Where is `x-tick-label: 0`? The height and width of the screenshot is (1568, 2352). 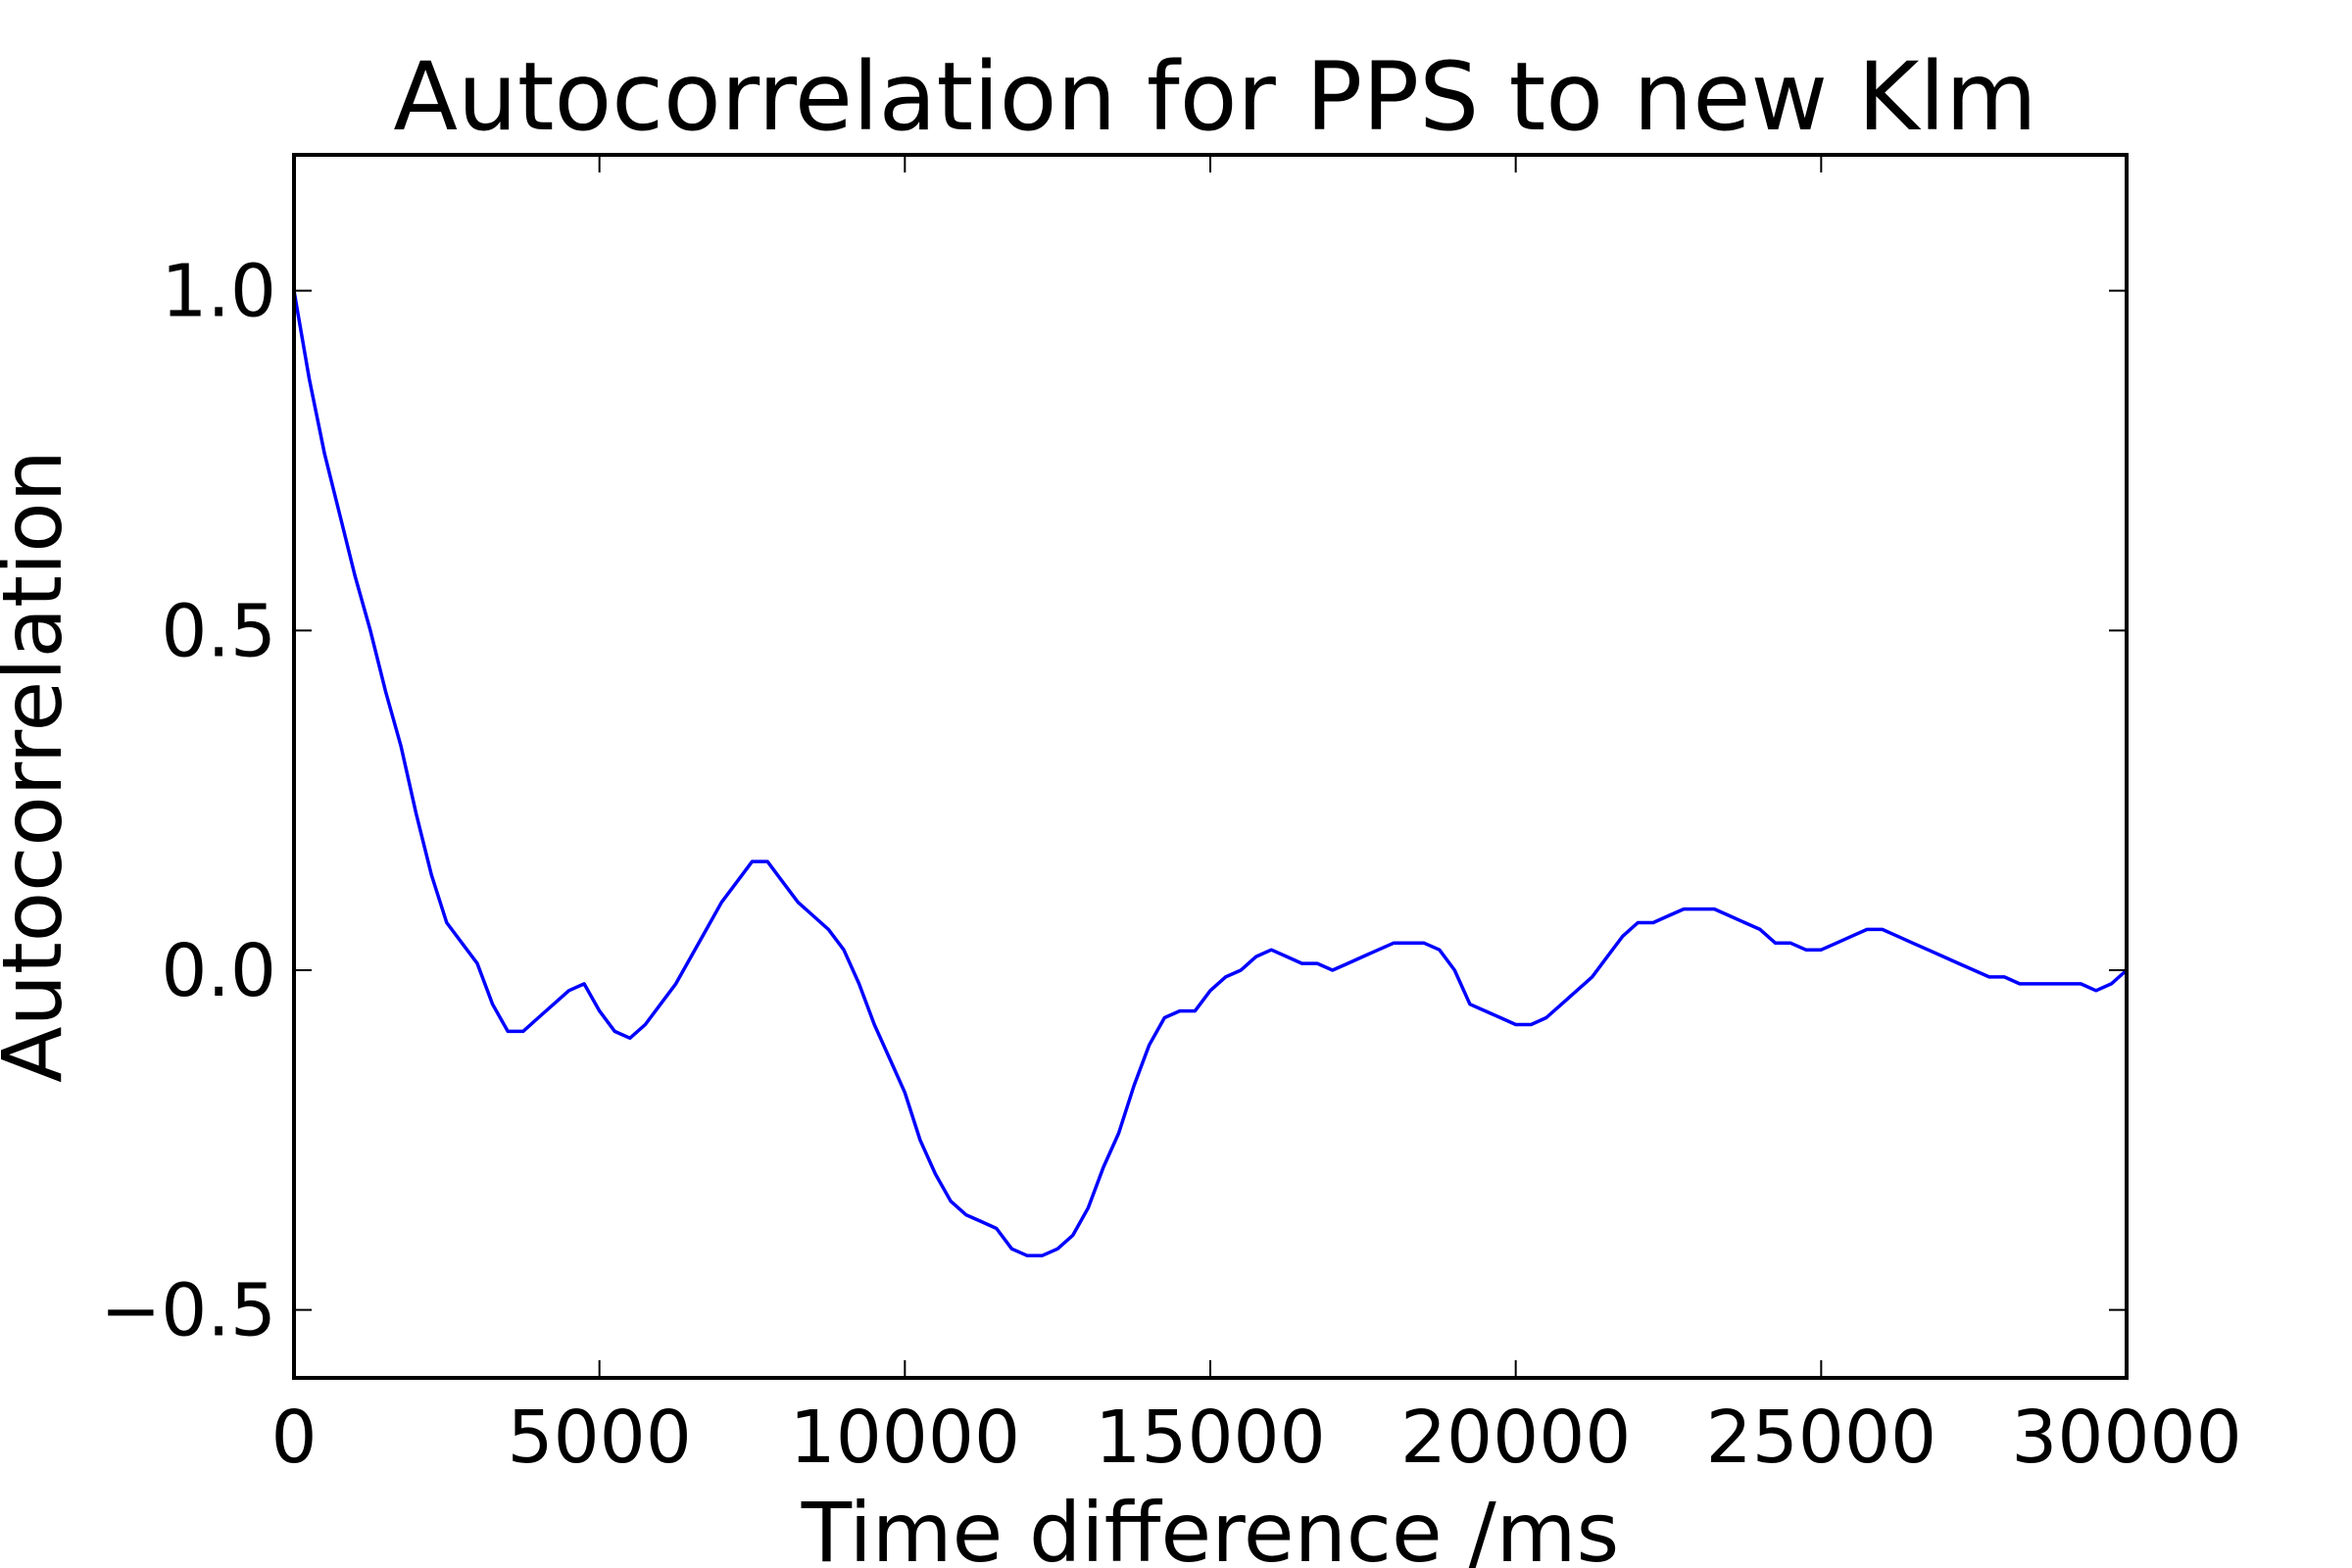 x-tick-label: 0 is located at coordinates (293, 1438).